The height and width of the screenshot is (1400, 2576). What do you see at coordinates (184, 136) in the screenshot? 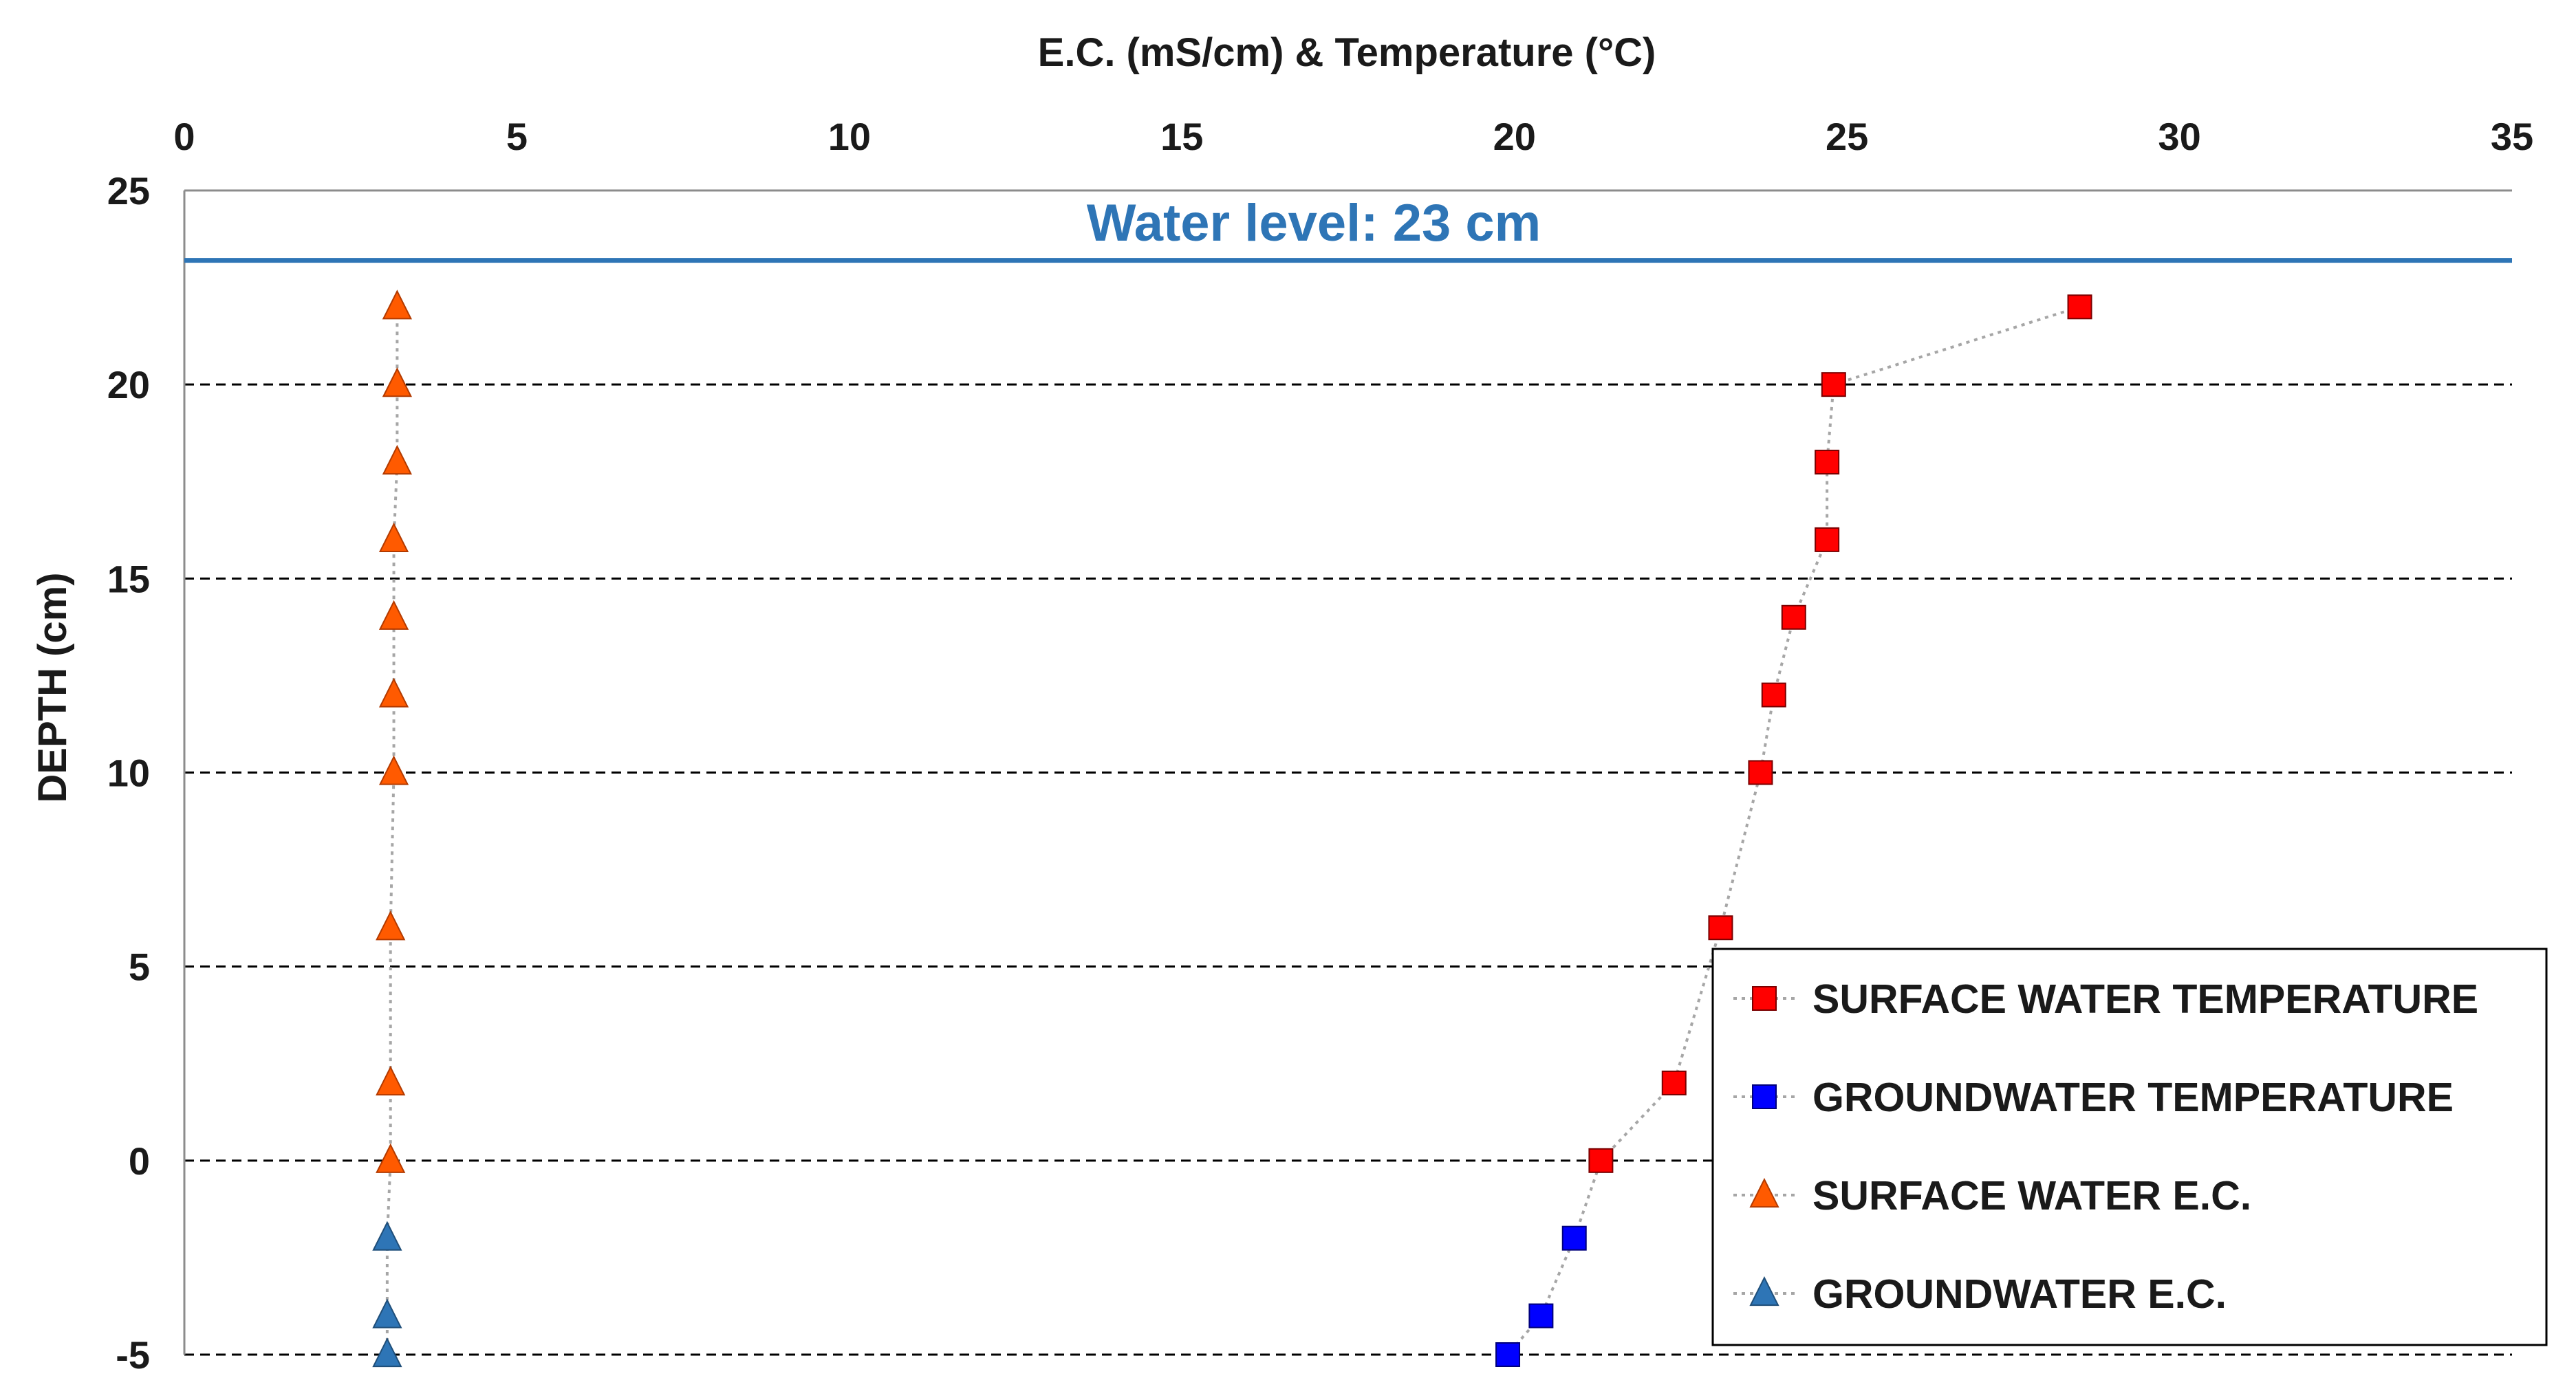
I see `x-tick-label: 0` at bounding box center [184, 136].